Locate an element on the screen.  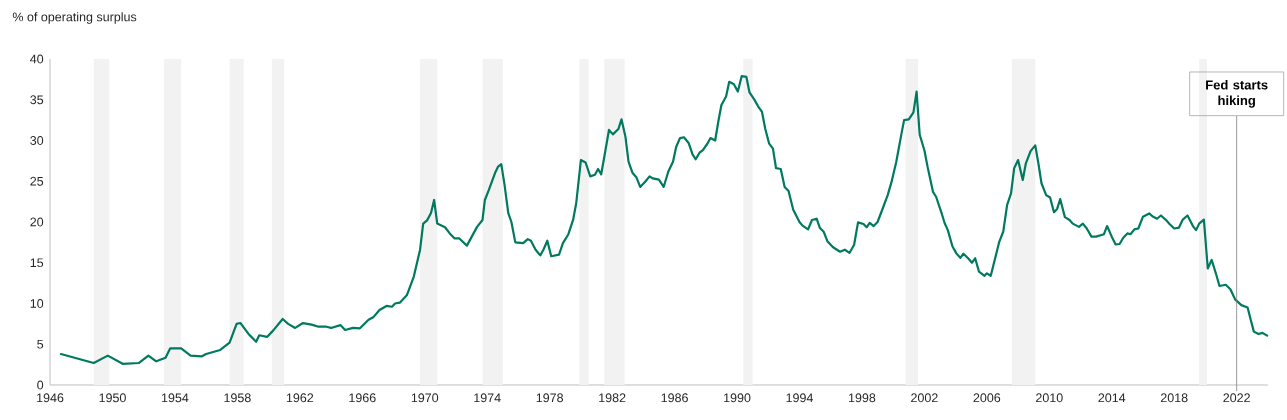
y-tick-label: 30 is located at coordinates (37, 140).